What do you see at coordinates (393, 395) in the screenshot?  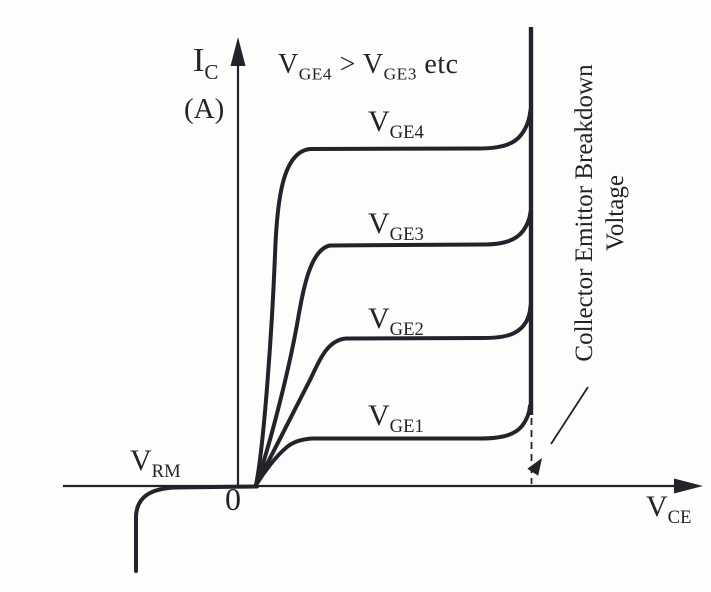 I see `curve-vge2` at bounding box center [393, 395].